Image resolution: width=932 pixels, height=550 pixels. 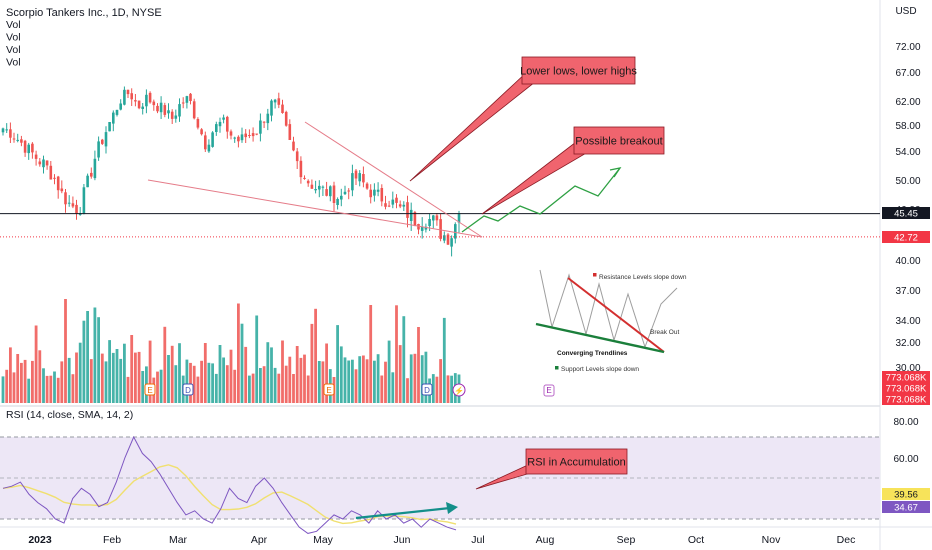 What do you see at coordinates (907, 343) in the screenshot?
I see `price-tick-label: 32.00` at bounding box center [907, 343].